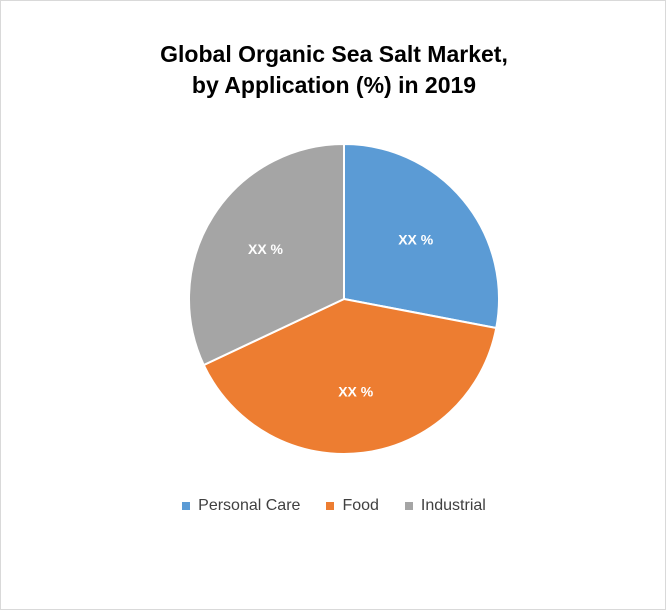 The width and height of the screenshot is (666, 611). Describe the element at coordinates (186, 506) in the screenshot. I see `legend-swatch-personal-care` at that location.